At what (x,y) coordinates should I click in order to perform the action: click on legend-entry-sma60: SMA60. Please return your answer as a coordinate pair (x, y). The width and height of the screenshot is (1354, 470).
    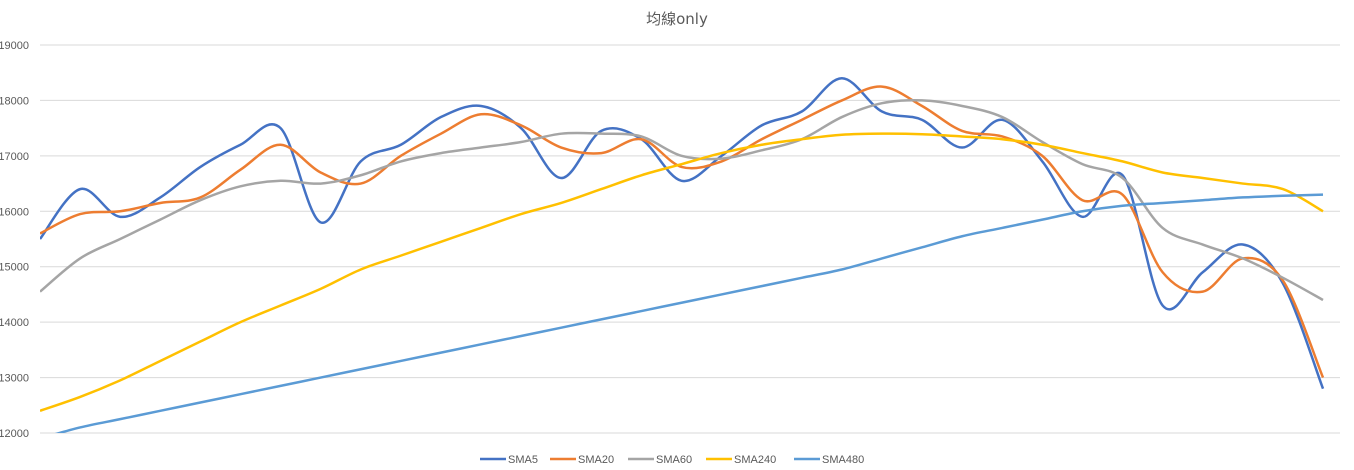
    Looking at the image, I should click on (660, 460).